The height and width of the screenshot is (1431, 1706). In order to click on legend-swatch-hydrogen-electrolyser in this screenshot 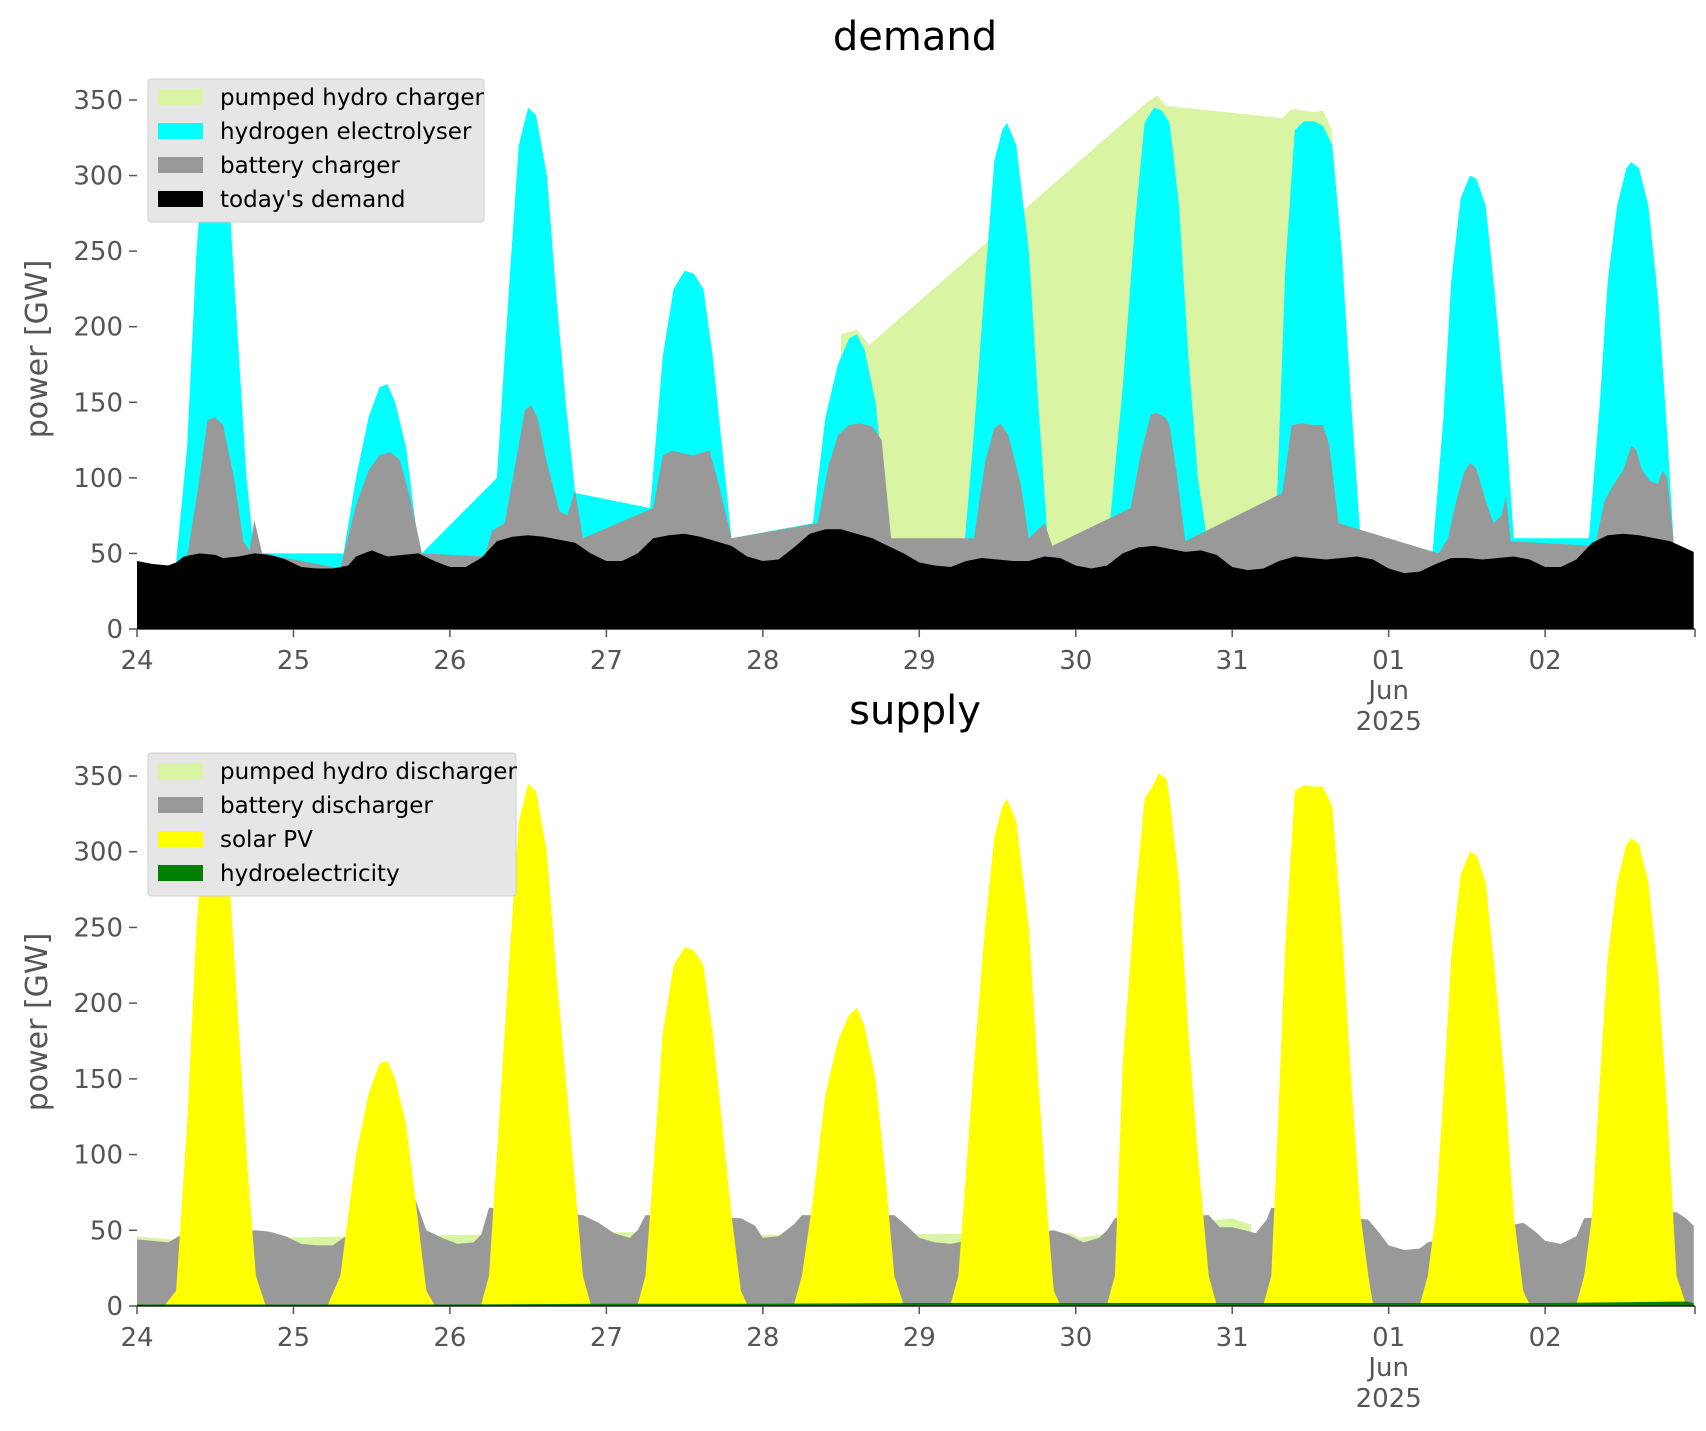, I will do `click(180, 131)`.